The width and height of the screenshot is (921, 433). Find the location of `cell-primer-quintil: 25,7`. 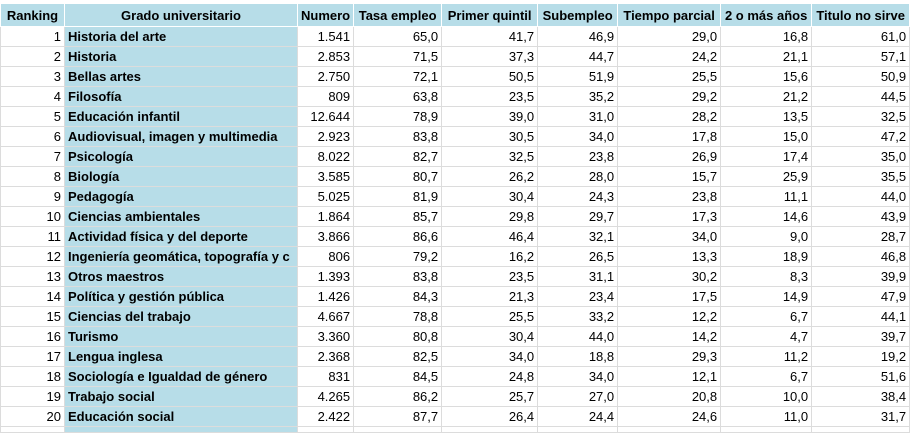

cell-primer-quintil: 25,7 is located at coordinates (490, 396).